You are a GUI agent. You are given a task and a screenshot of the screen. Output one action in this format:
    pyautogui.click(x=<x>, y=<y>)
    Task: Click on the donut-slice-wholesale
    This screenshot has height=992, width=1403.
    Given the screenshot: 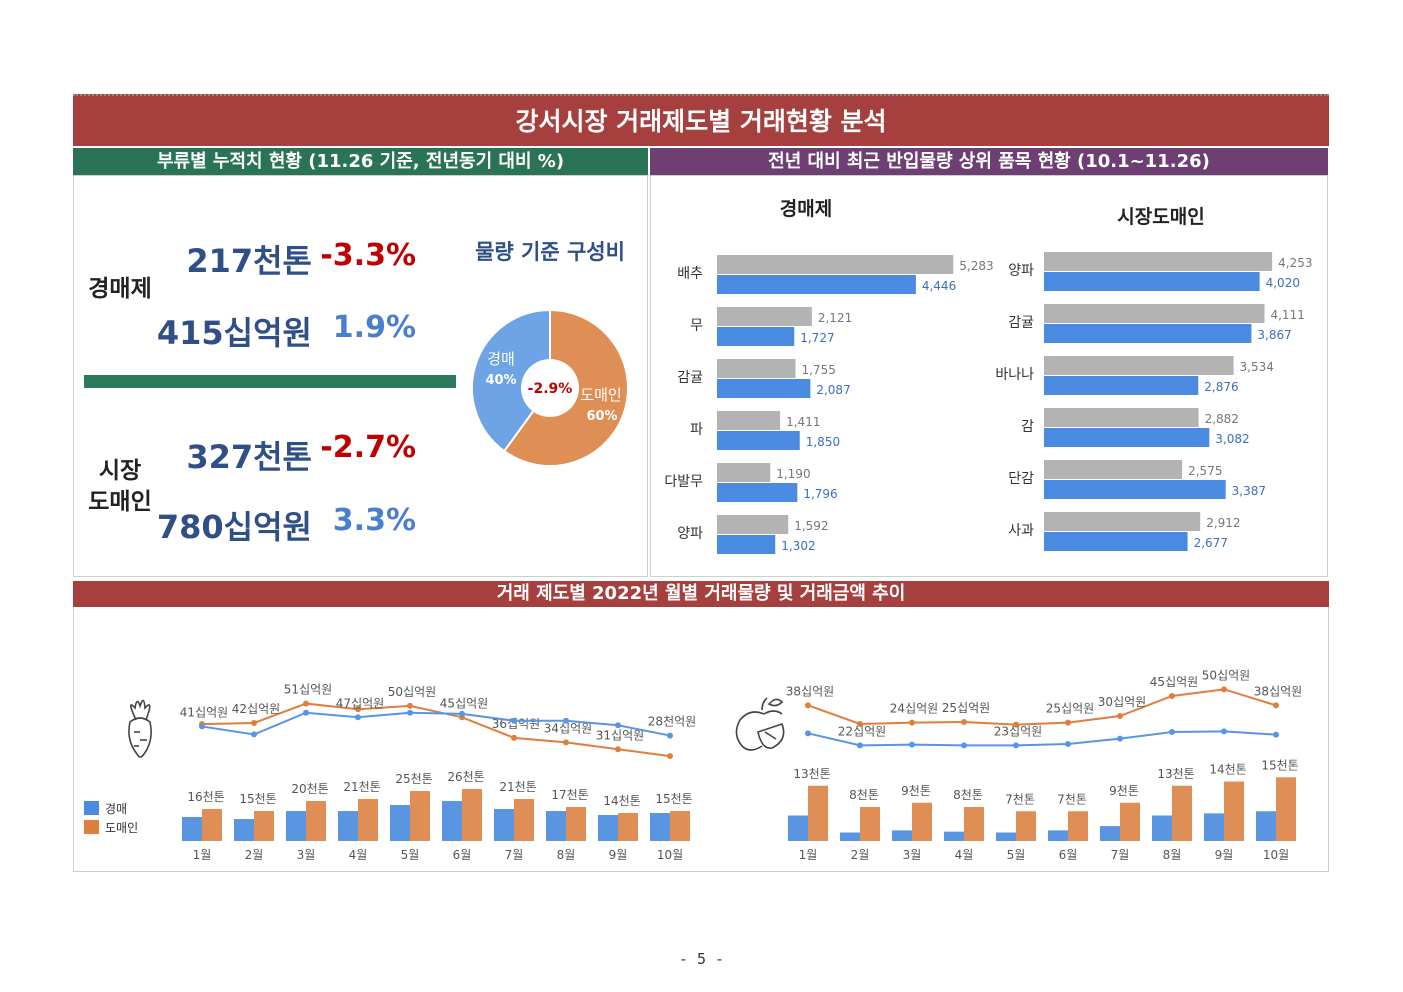 What is the action you would take?
    pyautogui.click(x=565, y=387)
    